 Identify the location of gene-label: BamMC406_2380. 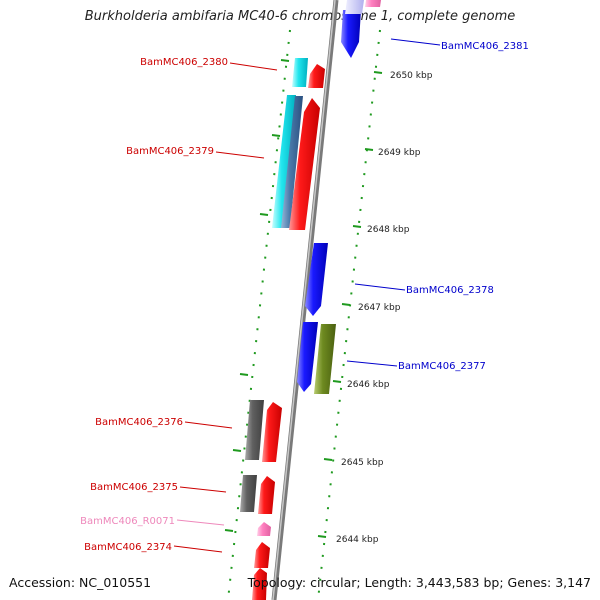
(184, 62).